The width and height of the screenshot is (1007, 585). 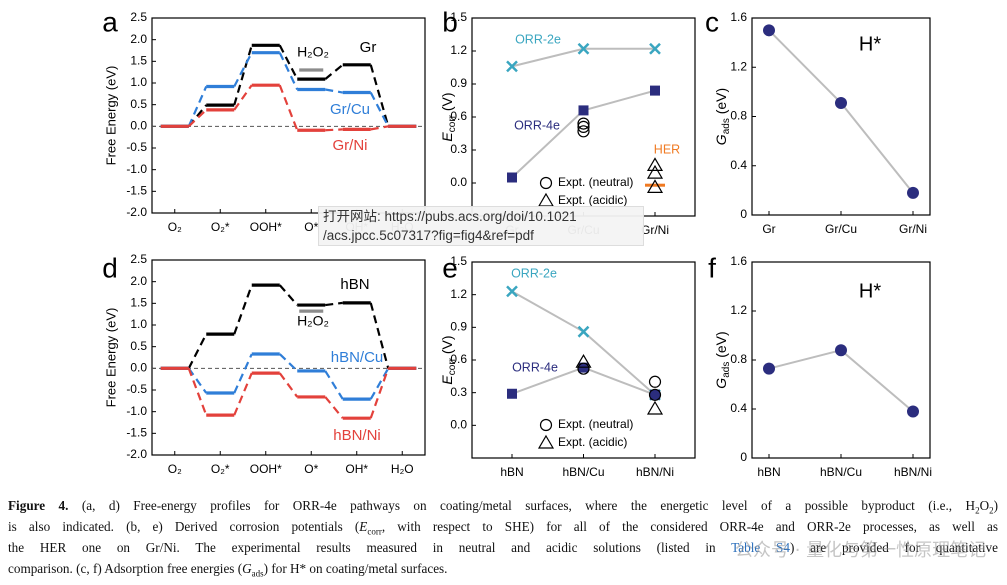 I want to click on panel-letter: f, so click(x=712, y=267).